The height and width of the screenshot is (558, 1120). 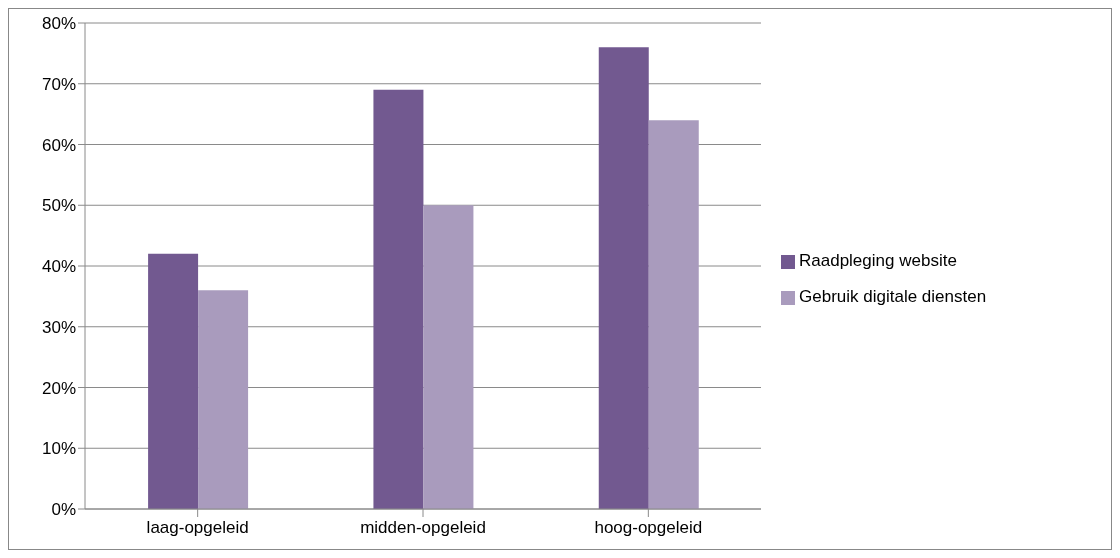 What do you see at coordinates (58, 449) in the screenshot?
I see `y-tick-label: 10%` at bounding box center [58, 449].